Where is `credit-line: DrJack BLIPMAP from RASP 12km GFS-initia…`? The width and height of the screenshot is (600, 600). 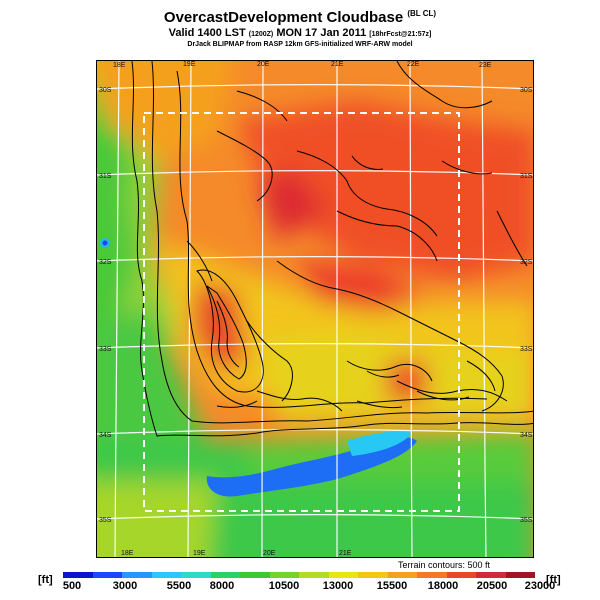 credit-line: DrJack BLIPMAP from RASP 12km GFS-initia… is located at coordinates (300, 44).